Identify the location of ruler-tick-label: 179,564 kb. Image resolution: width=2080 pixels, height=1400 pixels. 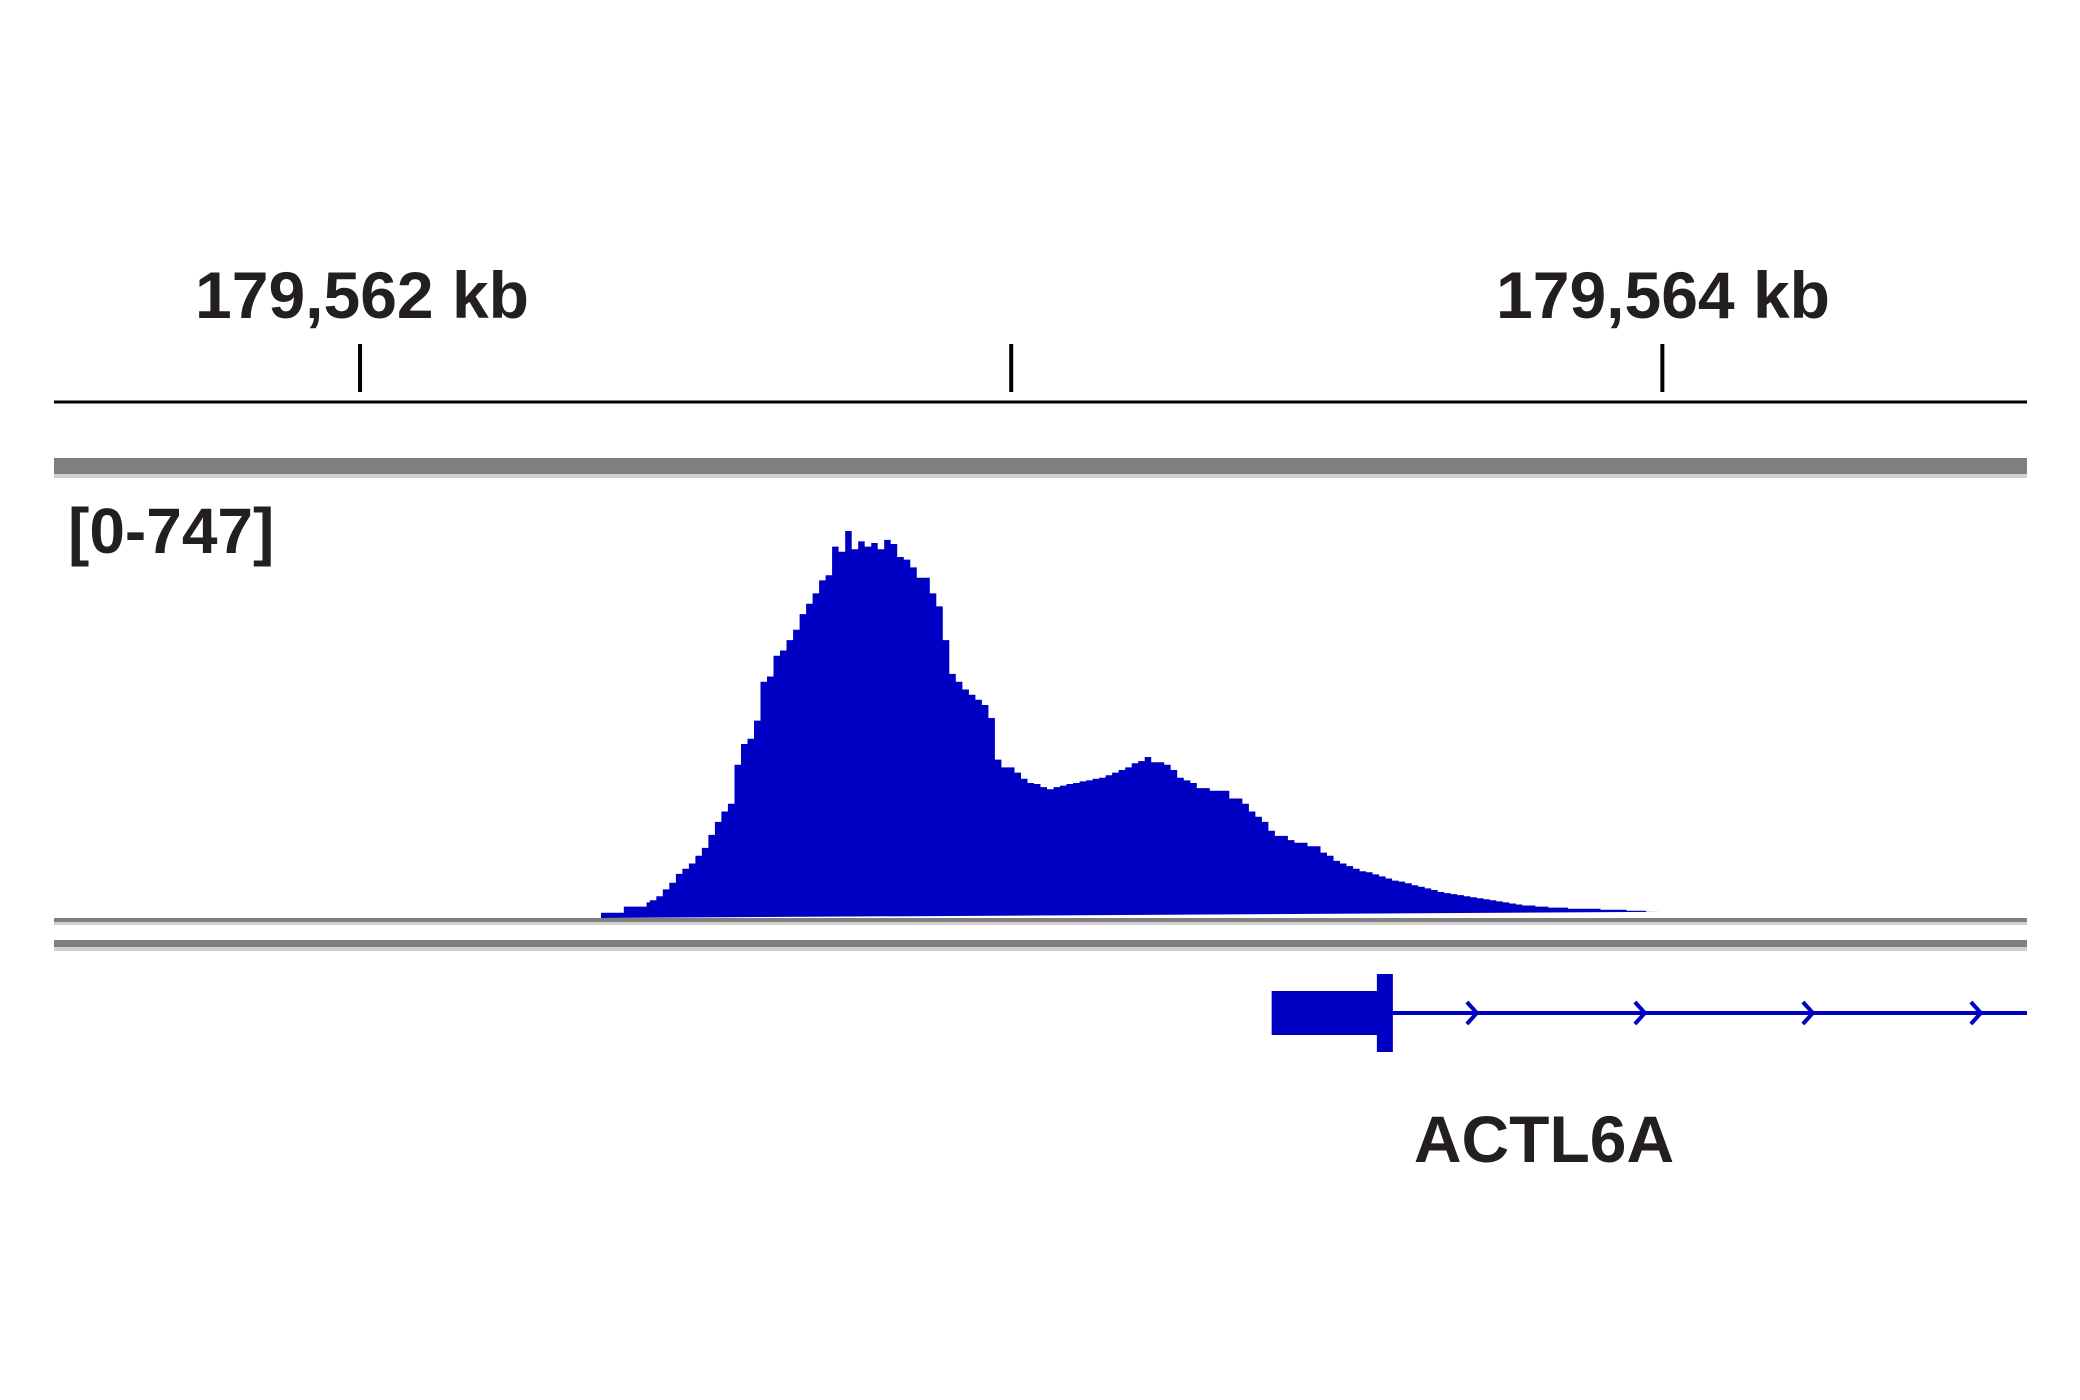
(1663, 295).